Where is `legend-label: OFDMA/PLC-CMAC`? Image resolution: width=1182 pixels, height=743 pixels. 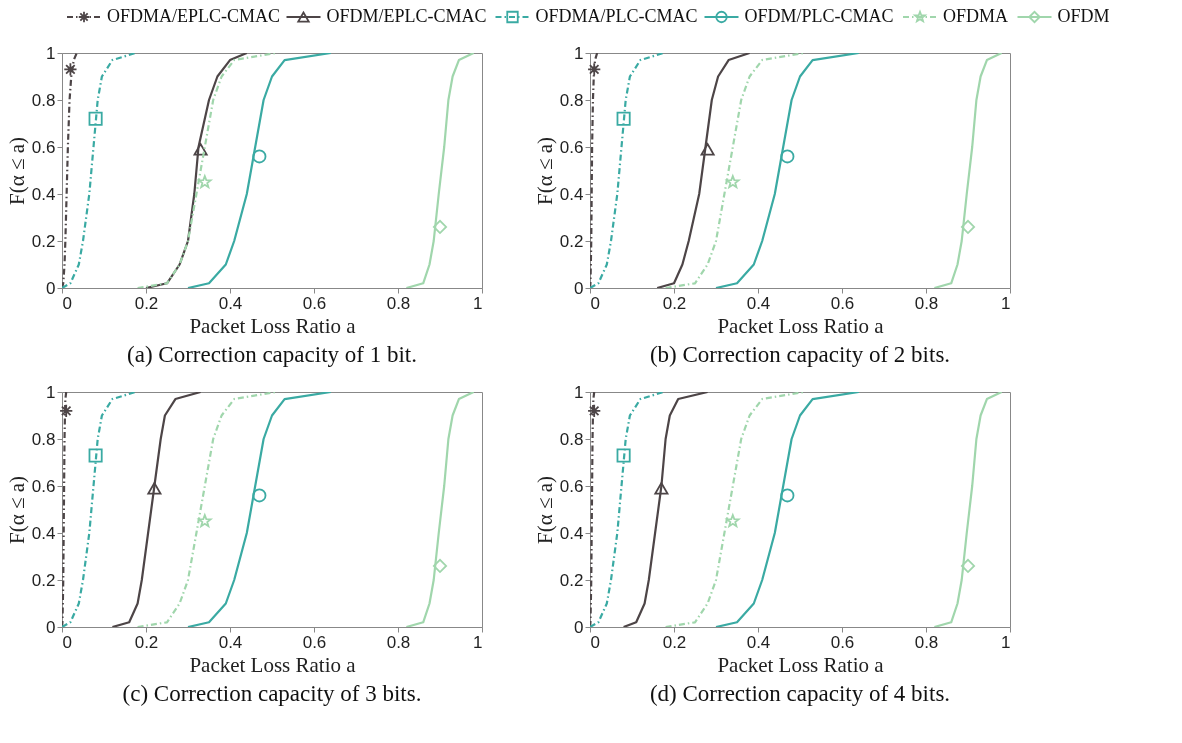 legend-label: OFDMA/PLC-CMAC is located at coordinates (616, 16).